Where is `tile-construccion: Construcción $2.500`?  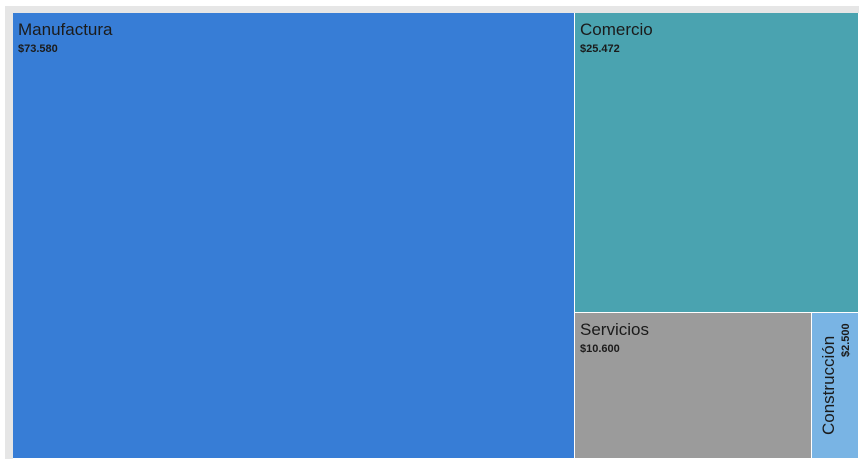 tile-construccion: Construcción $2.500 is located at coordinates (835, 386).